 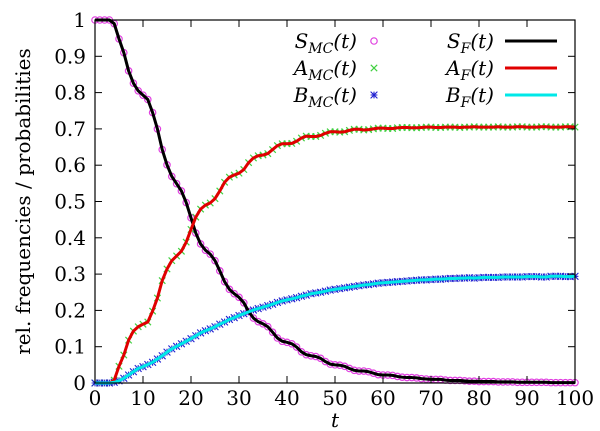 I want to click on legend-label: BMC(t), so click(x=325, y=97).